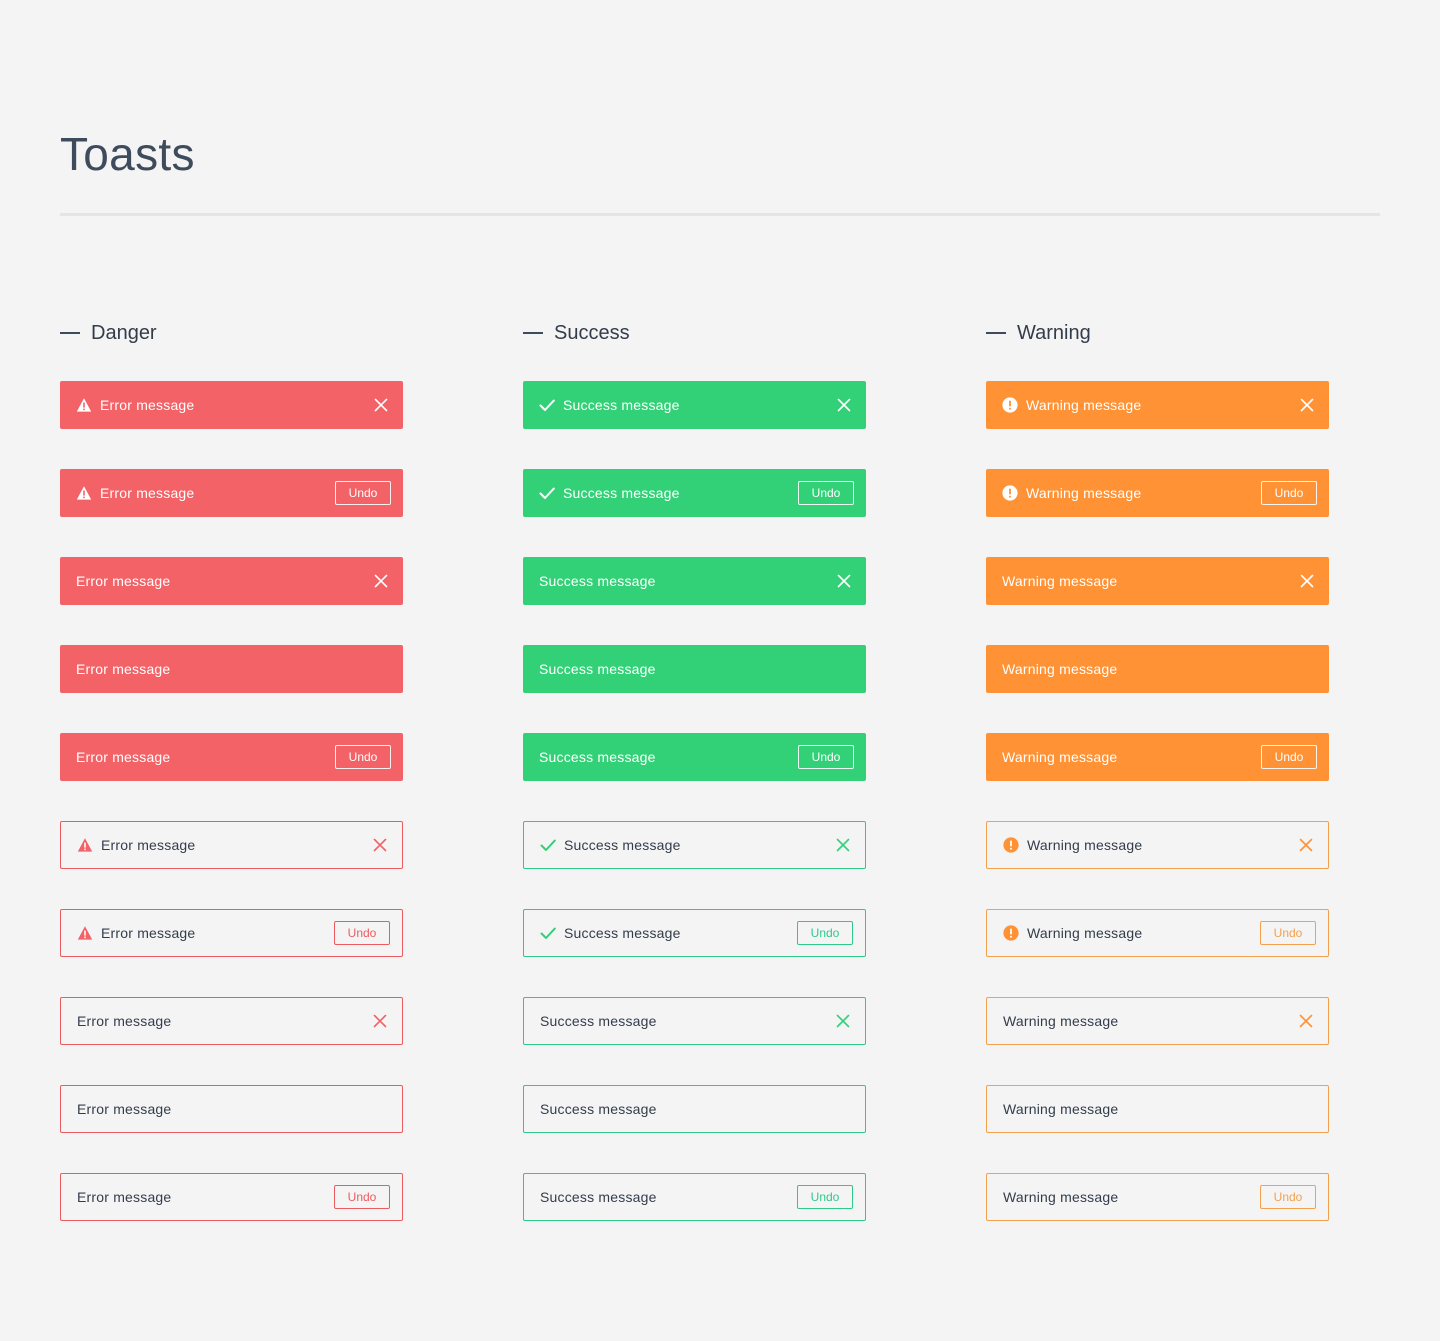  What do you see at coordinates (124, 332) in the screenshot?
I see `column-title: Danger` at bounding box center [124, 332].